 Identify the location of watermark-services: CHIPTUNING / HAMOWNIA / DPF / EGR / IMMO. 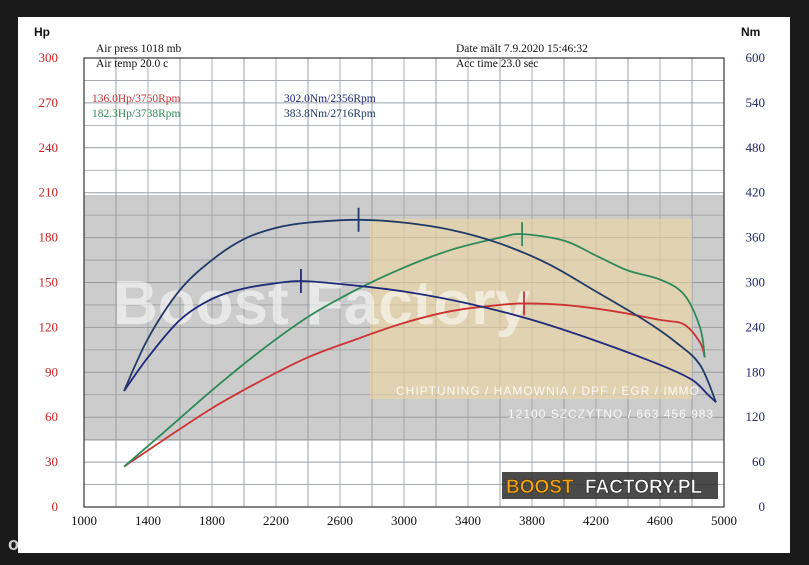
(548, 391).